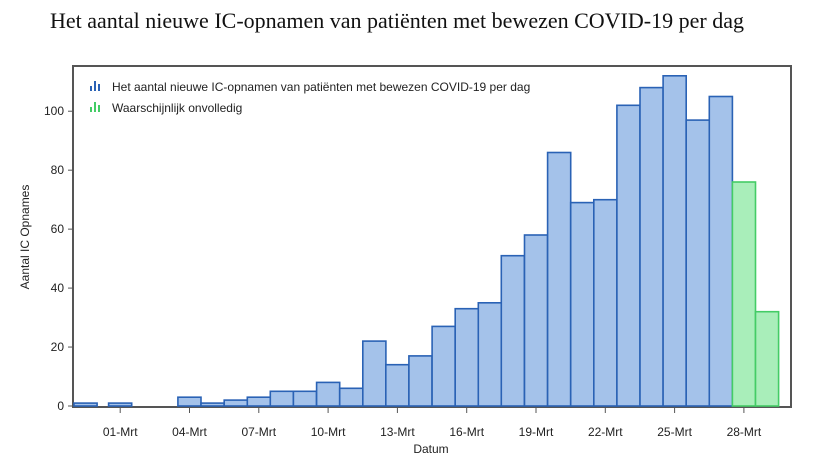 The height and width of the screenshot is (465, 820). I want to click on x-tick-label-8: 25-Mrt, so click(674, 432).